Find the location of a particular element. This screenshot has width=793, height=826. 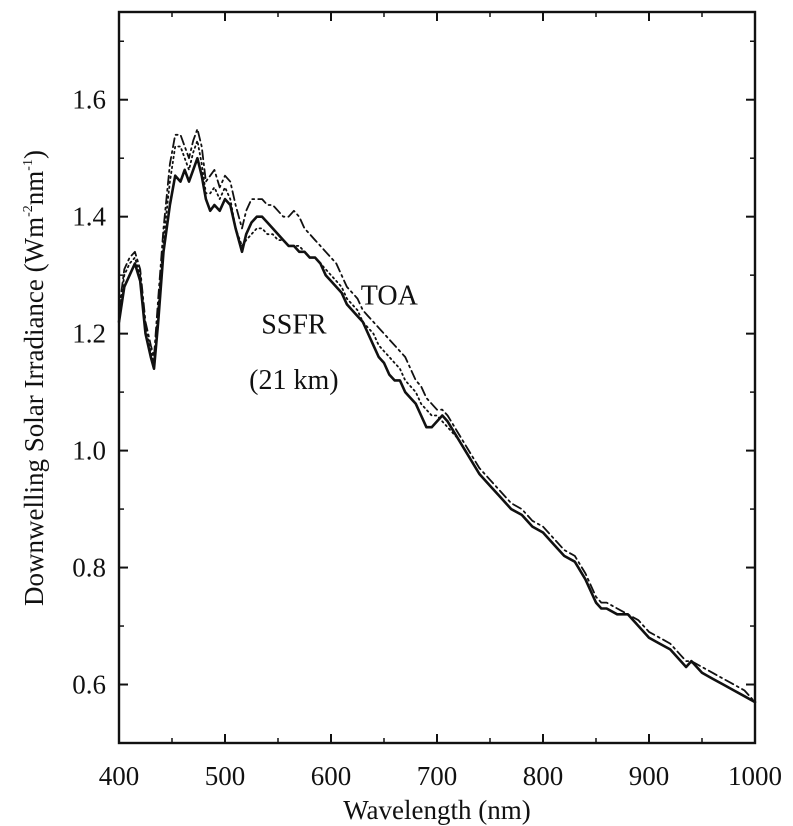

y-axis-title-mid: nm is located at coordinates (34, 188).